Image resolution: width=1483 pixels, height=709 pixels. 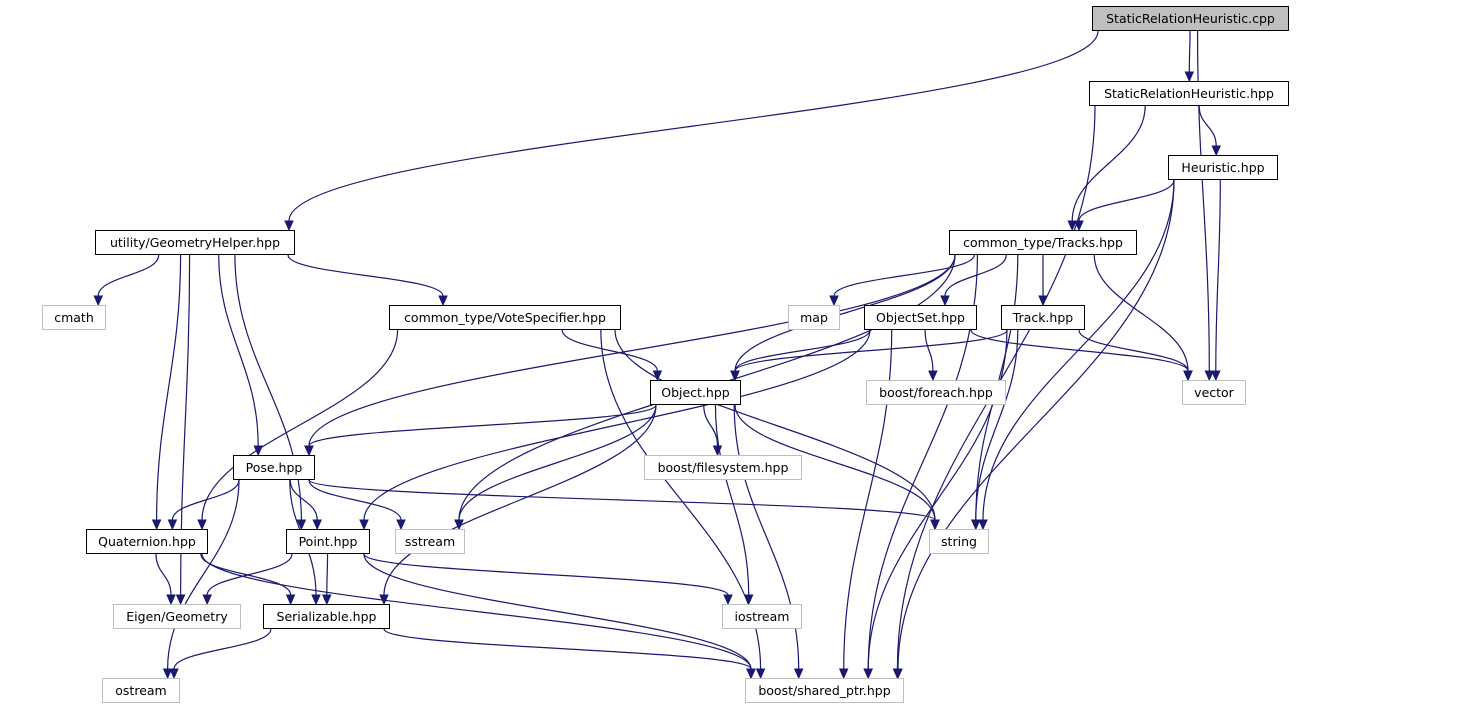 What do you see at coordinates (751, 674) in the screenshot?
I see `arrowhead-serial-to-shptr` at bounding box center [751, 674].